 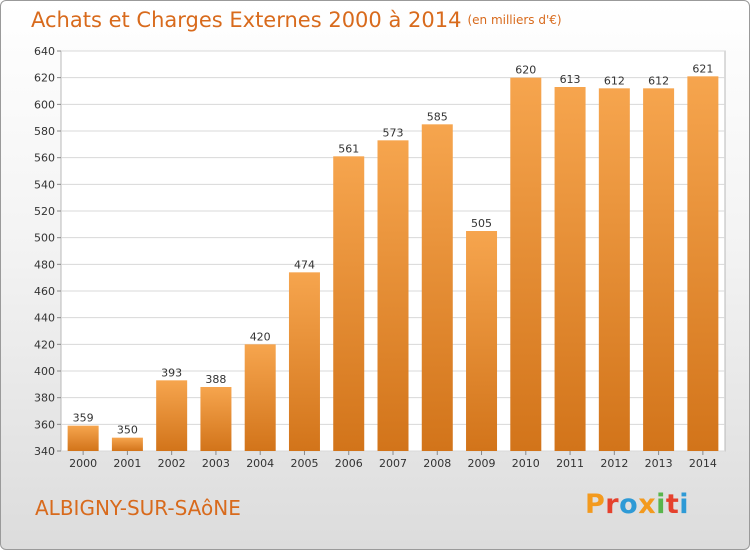 What do you see at coordinates (481, 223) in the screenshot?
I see `data-label: 505` at bounding box center [481, 223].